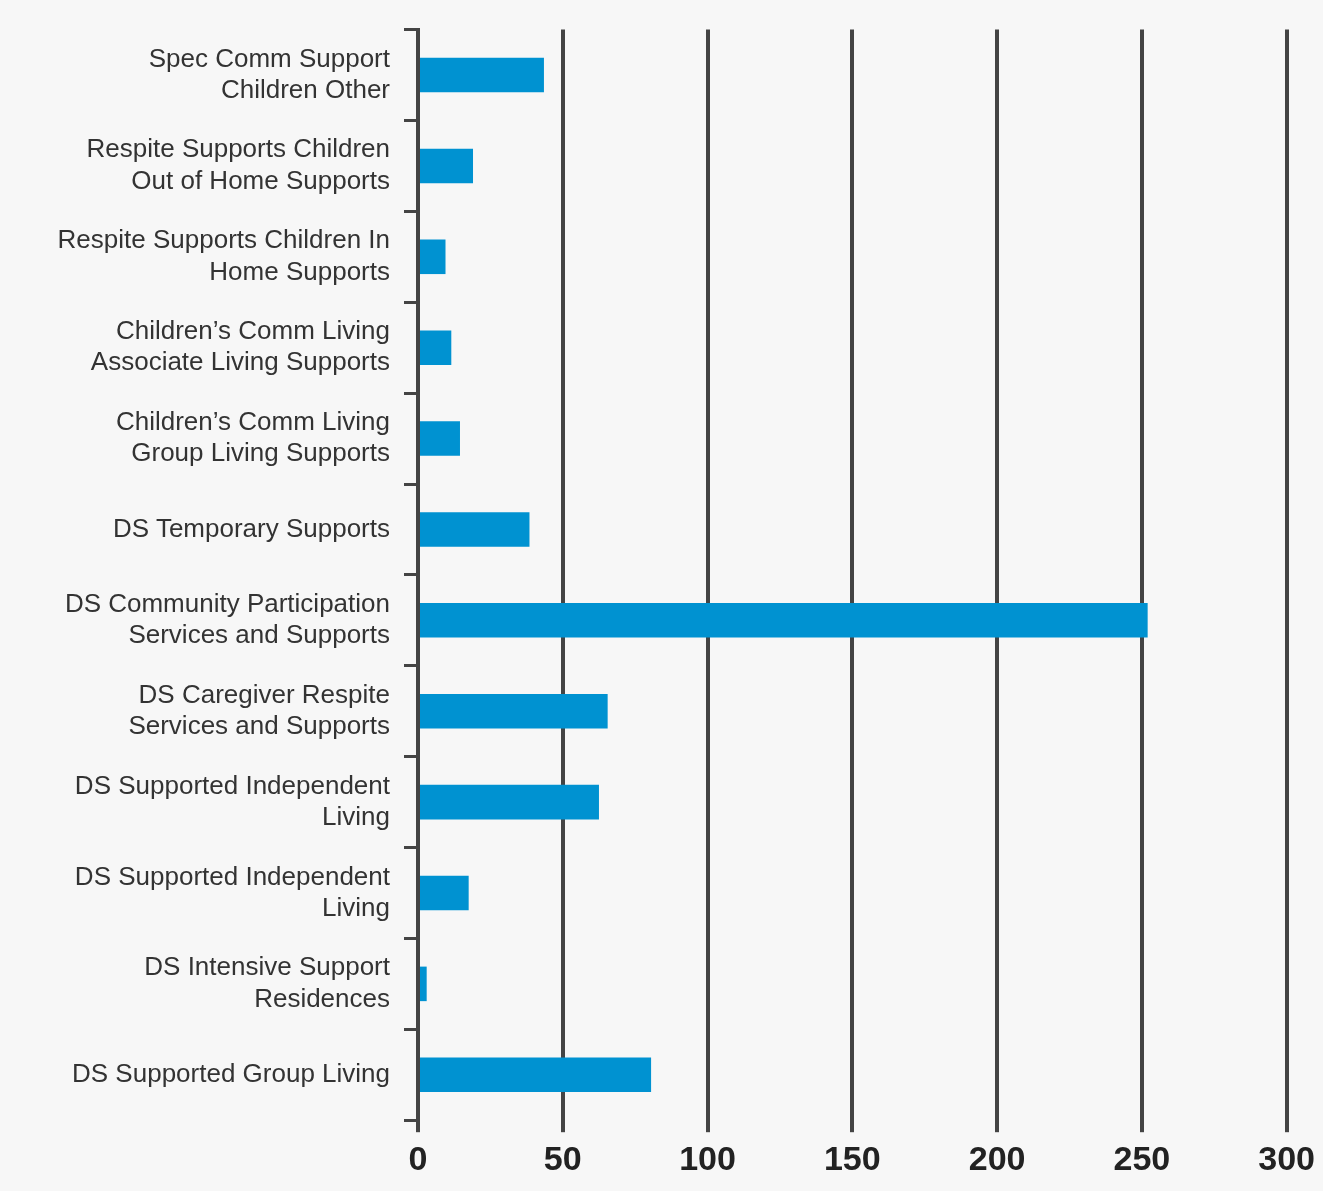 The width and height of the screenshot is (1323, 1191). Describe the element at coordinates (252, 437) in the screenshot. I see `y-tick-label: Children’s Comm Living Group Living Supports` at that location.